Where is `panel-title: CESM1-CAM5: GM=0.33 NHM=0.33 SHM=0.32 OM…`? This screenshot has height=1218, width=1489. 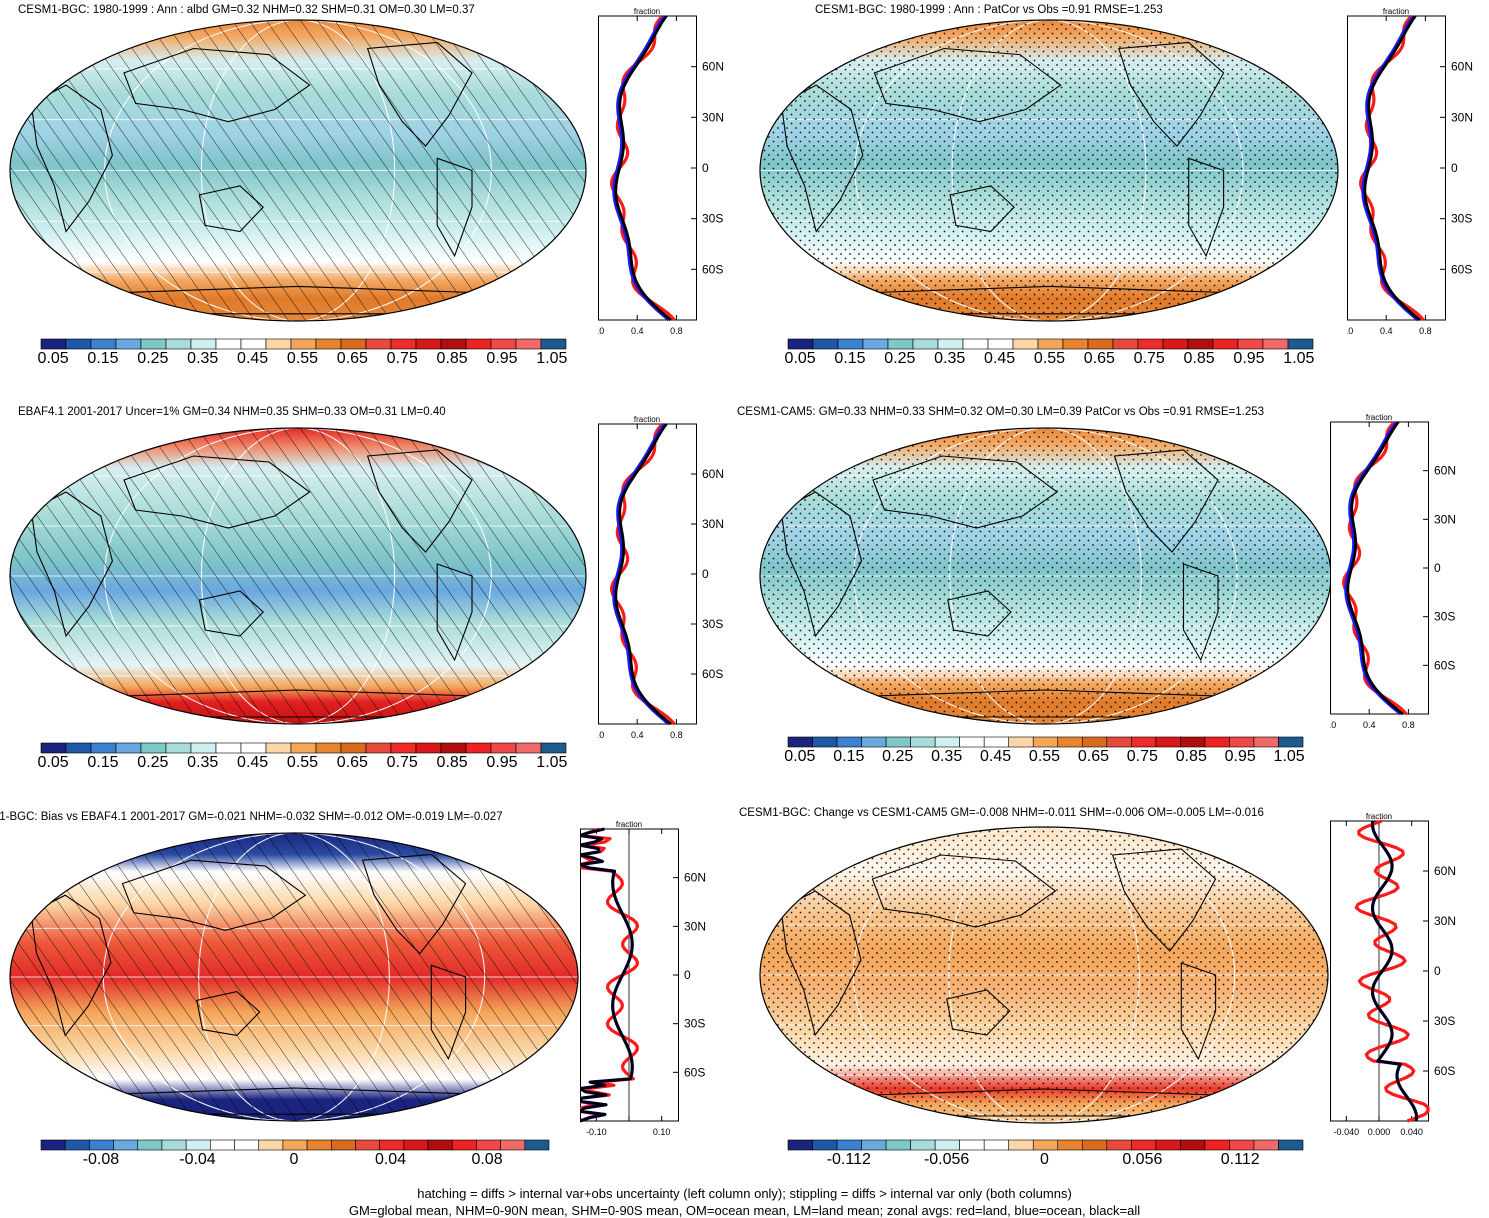 panel-title: CESM1-CAM5: GM=0.33 NHM=0.33 SHM=0.32 OM… is located at coordinates (1001, 412).